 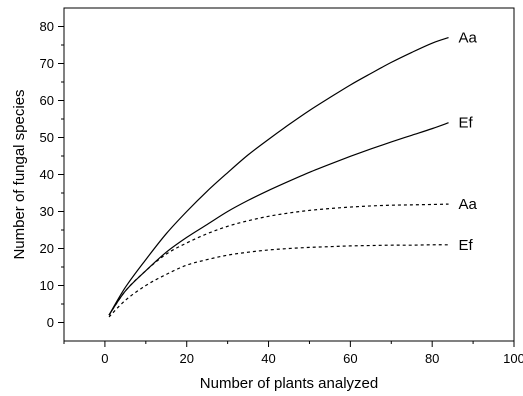 What do you see at coordinates (350, 358) in the screenshot?
I see `x-tick-label: 60` at bounding box center [350, 358].